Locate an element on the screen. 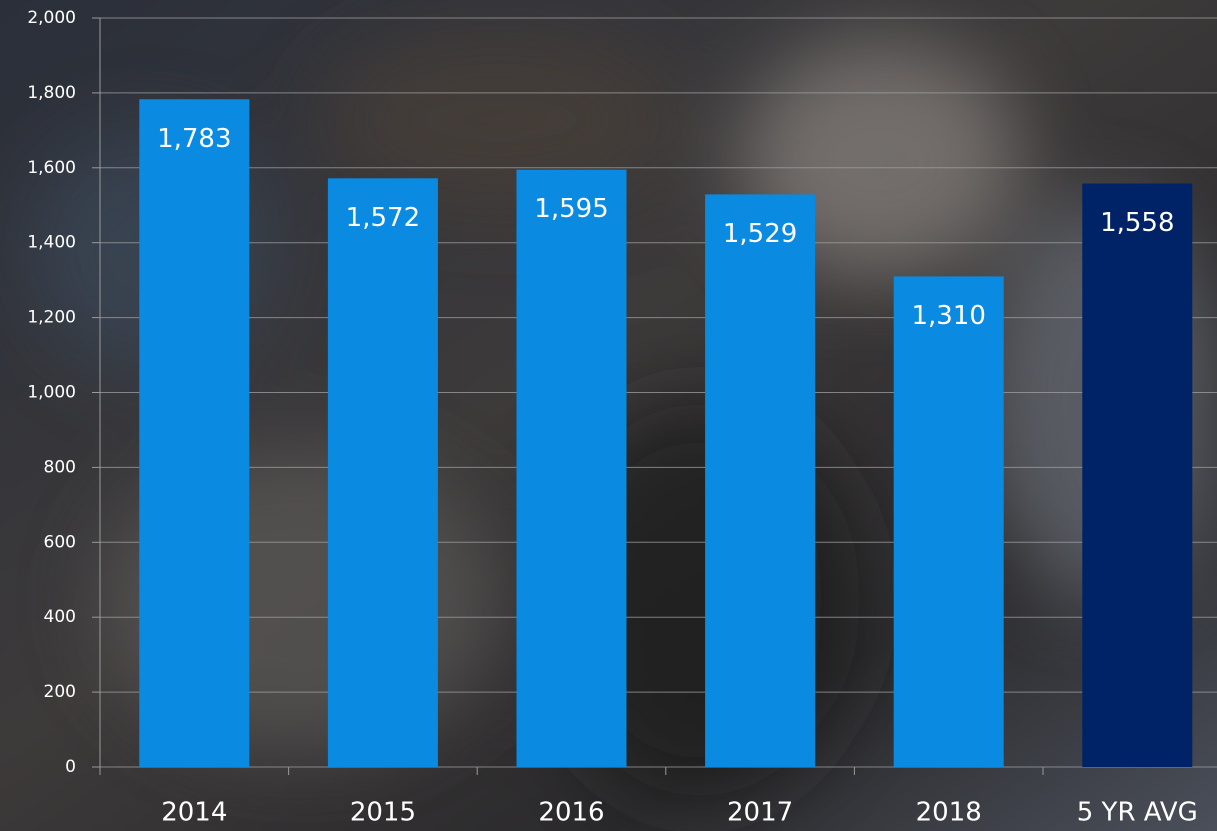 The image size is (1217, 831). x-tick-label: 2014 is located at coordinates (194, 813).